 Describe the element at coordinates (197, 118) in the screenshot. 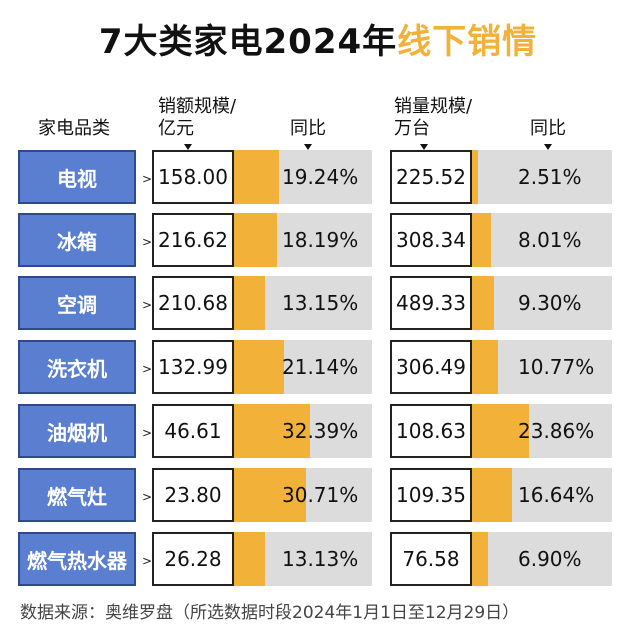

I see `header-sales-value: 销额规模/ 亿元` at that location.